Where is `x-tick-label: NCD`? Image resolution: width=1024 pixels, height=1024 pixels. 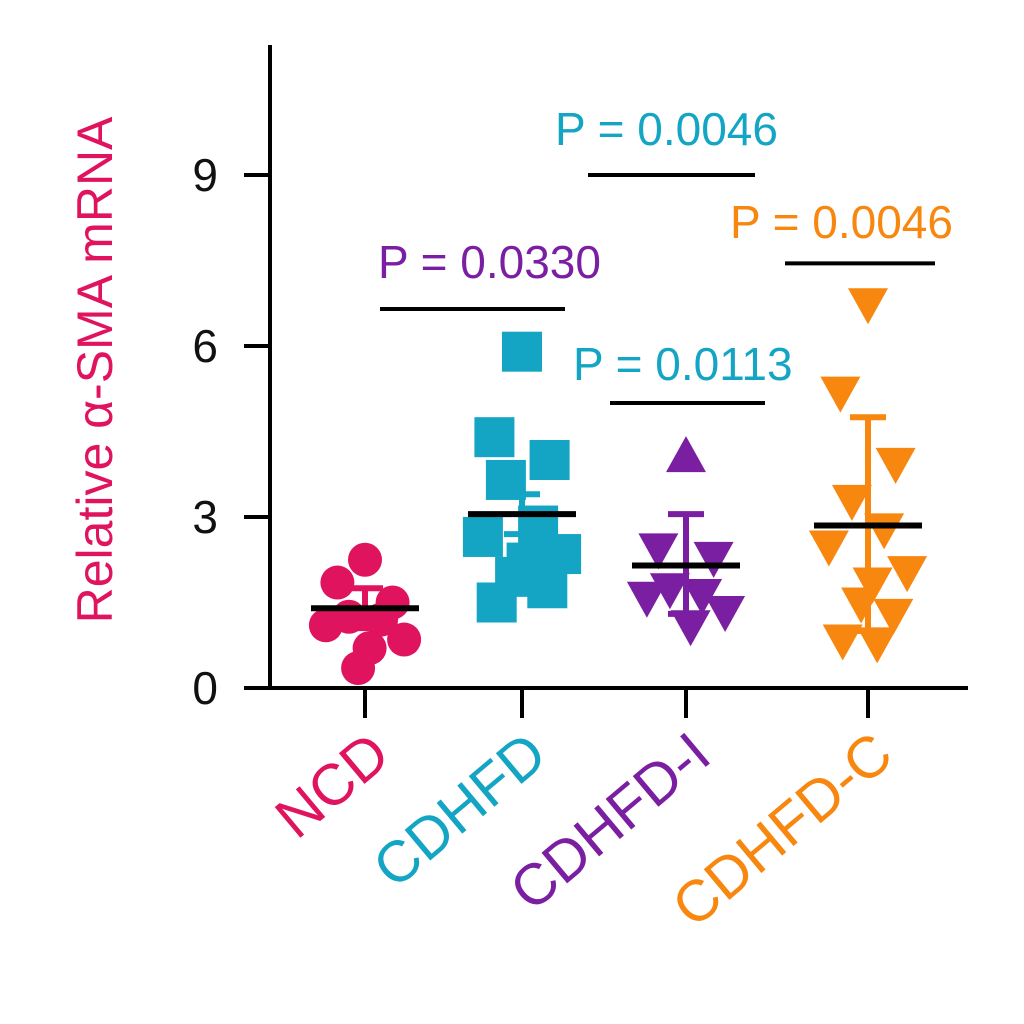 x-tick-label: NCD is located at coordinates (332, 785).